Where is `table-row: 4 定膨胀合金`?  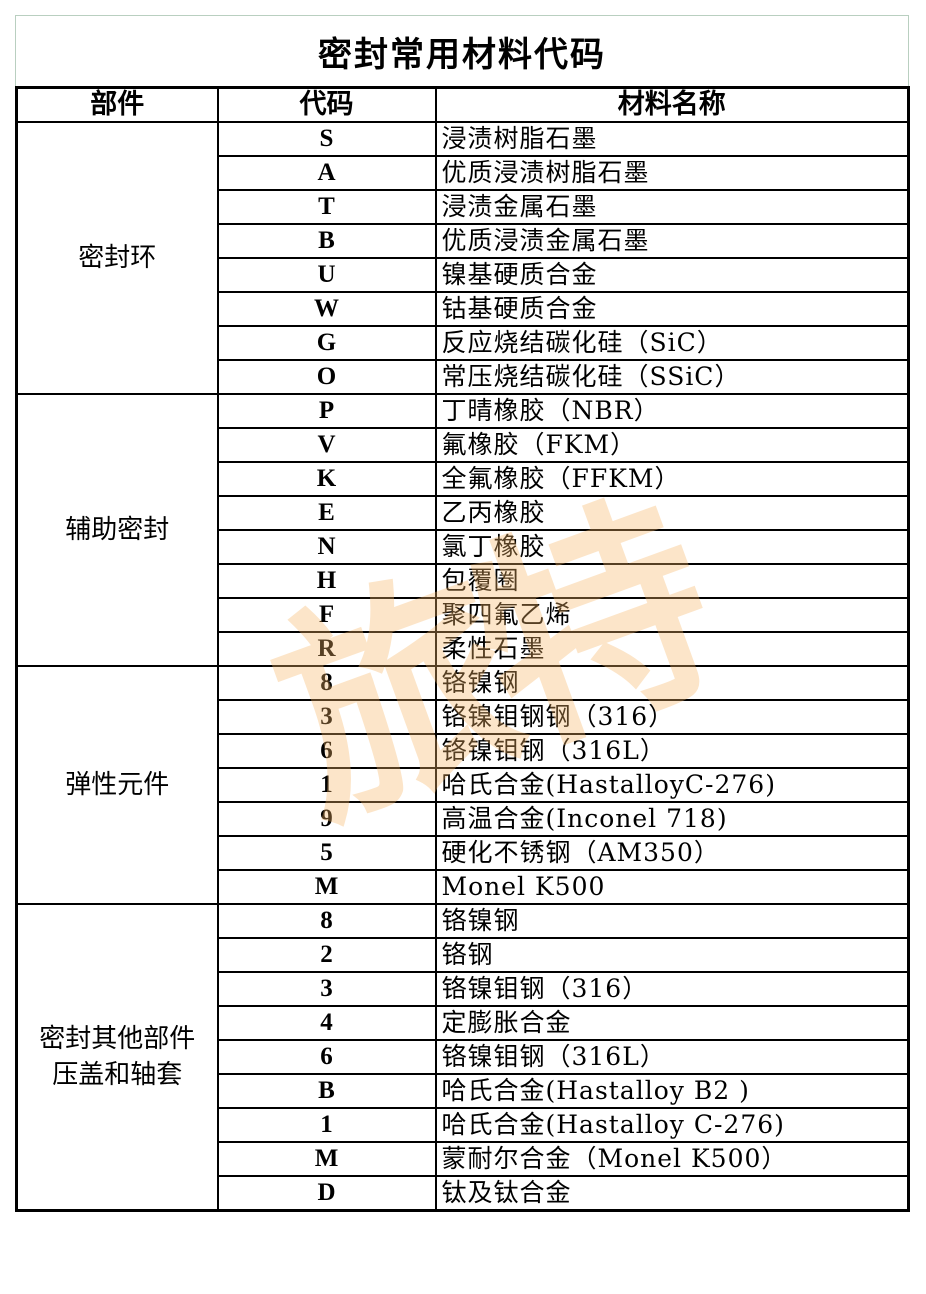
table-row: 4 定膨胀合金 is located at coordinates (463, 1023).